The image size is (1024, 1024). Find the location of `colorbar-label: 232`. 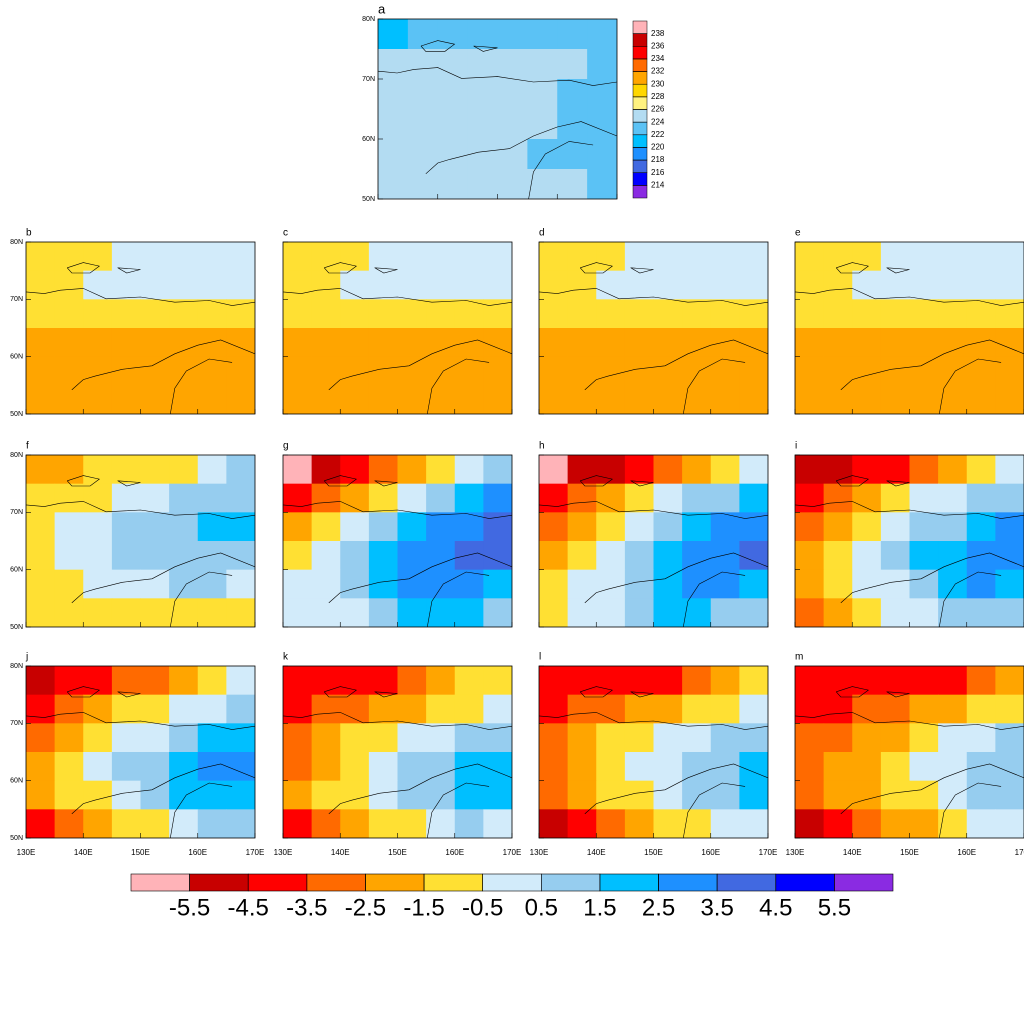

colorbar-label: 232 is located at coordinates (658, 71).